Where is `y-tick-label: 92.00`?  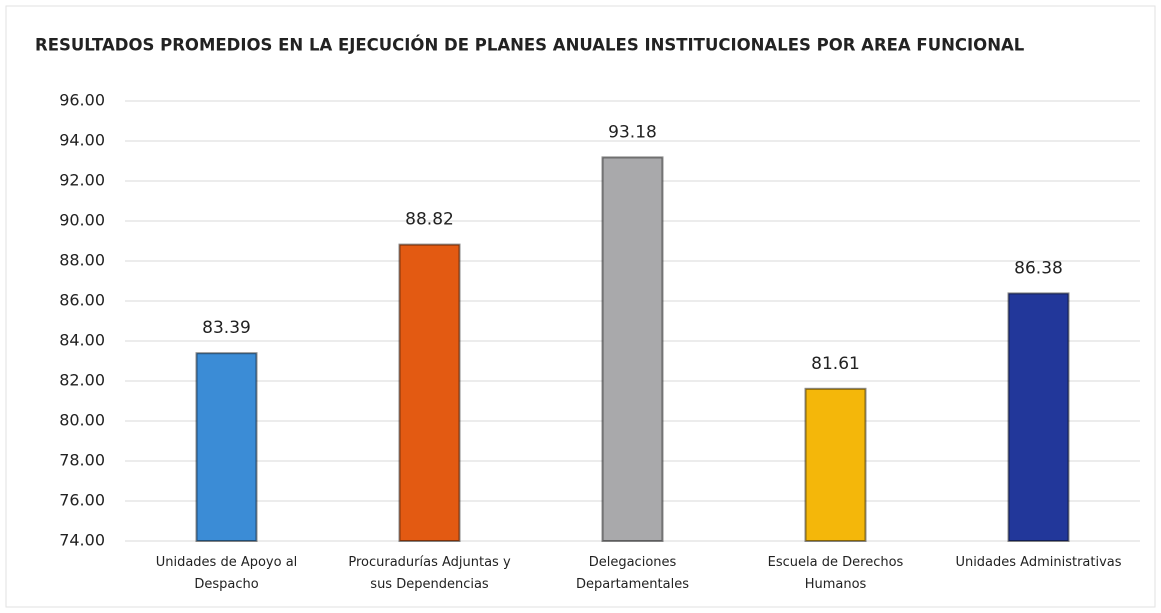
y-tick-label: 92.00 is located at coordinates (82, 180).